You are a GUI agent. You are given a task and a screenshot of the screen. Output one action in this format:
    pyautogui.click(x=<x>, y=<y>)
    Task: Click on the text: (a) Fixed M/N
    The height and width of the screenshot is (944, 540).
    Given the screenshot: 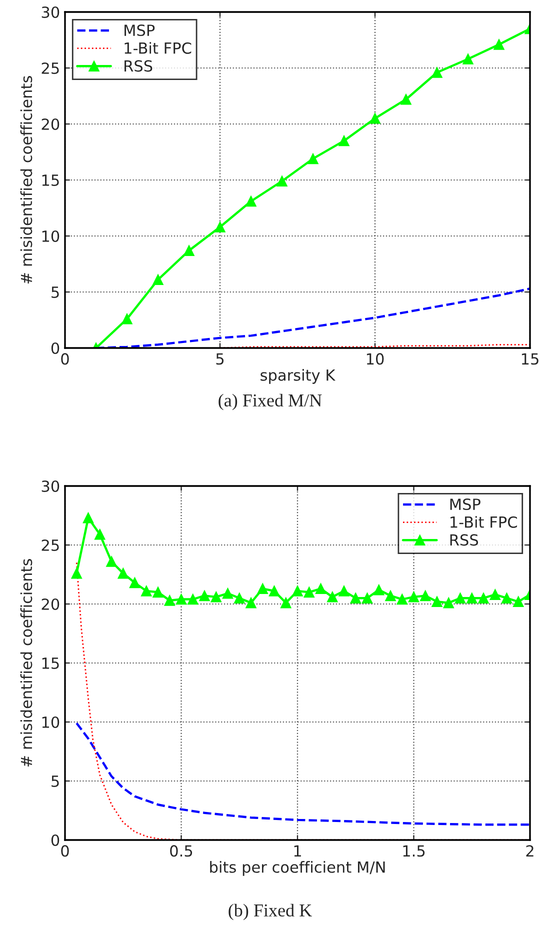 What is the action you would take?
    pyautogui.click(x=270, y=402)
    